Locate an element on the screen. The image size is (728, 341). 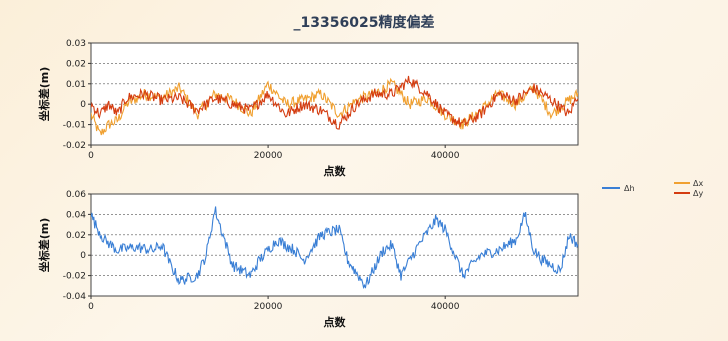
y-tick-label: 0.01 is located at coordinates (76, 85).